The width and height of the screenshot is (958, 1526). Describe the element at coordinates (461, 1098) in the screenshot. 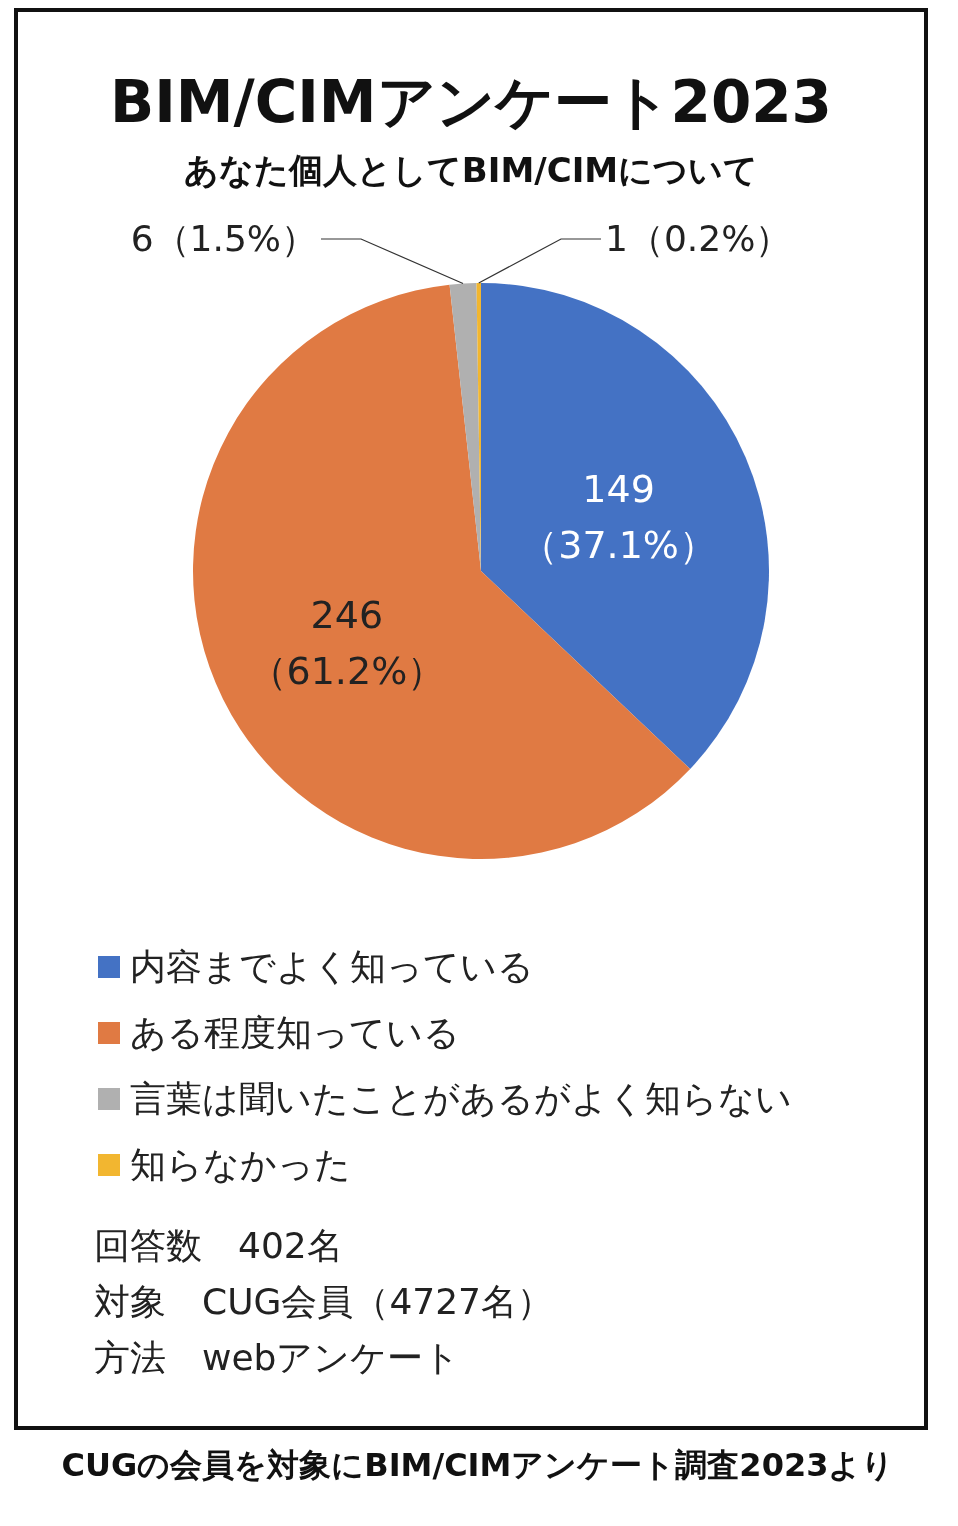

I see `legend-label: 言葉は聞いたことがあるがよく知らない` at that location.